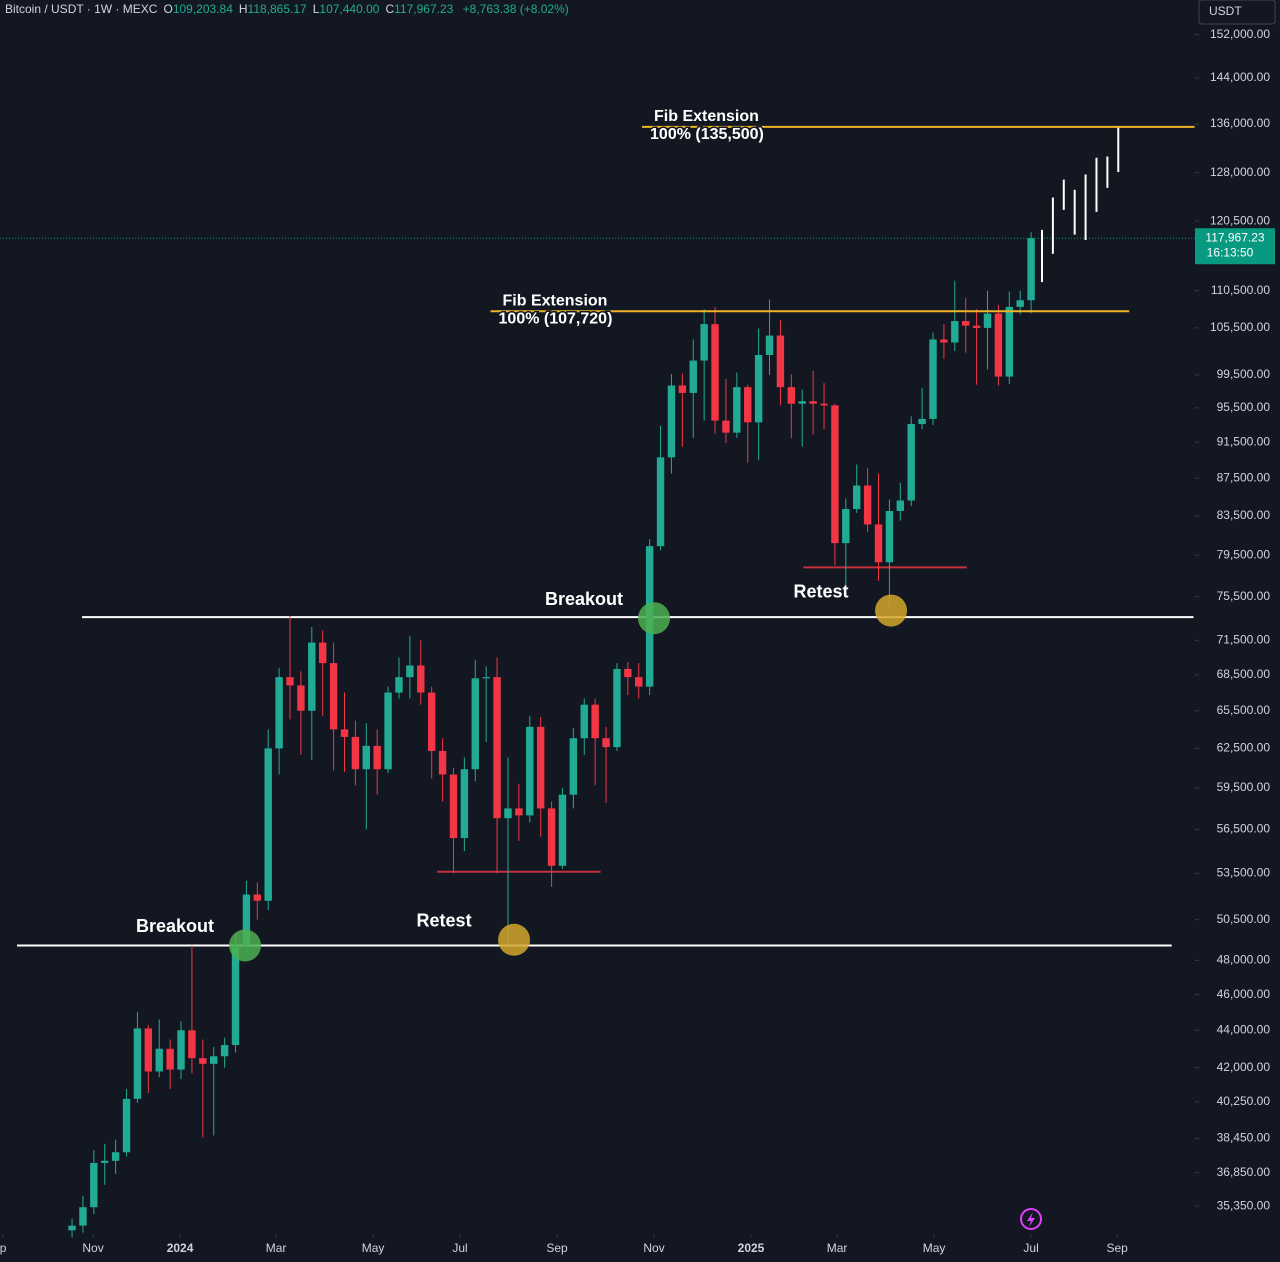 This screenshot has height=1262, width=1280. I want to click on x-tick-label: May, so click(934, 1248).